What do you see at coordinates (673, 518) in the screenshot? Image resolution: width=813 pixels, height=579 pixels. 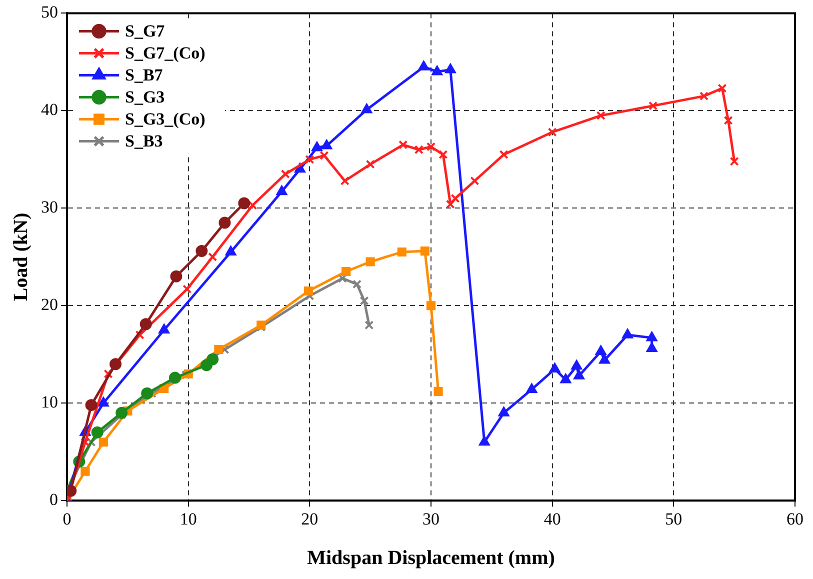 I see `x-tick-label: 50` at bounding box center [673, 518].